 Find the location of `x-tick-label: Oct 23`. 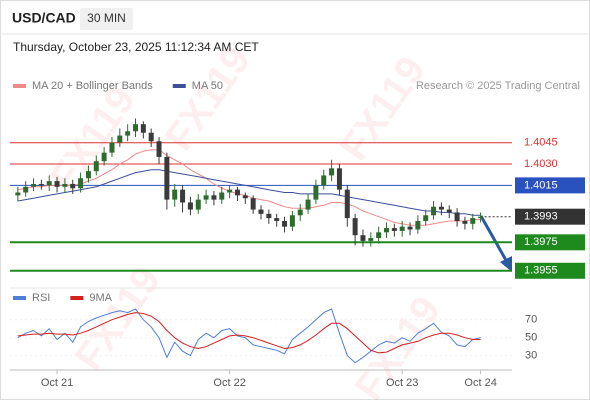

x-tick-label: Oct 23 is located at coordinates (402, 383).